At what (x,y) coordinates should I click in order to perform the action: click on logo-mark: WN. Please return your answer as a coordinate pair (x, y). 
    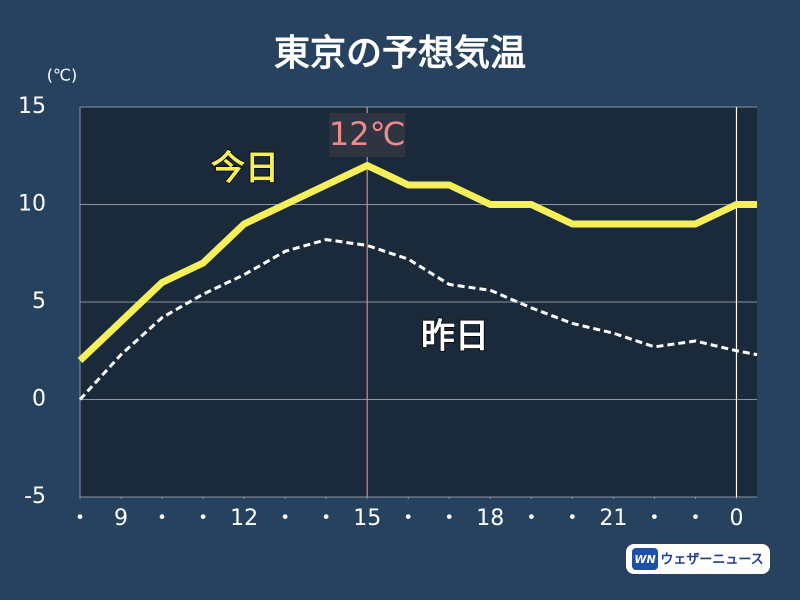
    Looking at the image, I should click on (644, 559).